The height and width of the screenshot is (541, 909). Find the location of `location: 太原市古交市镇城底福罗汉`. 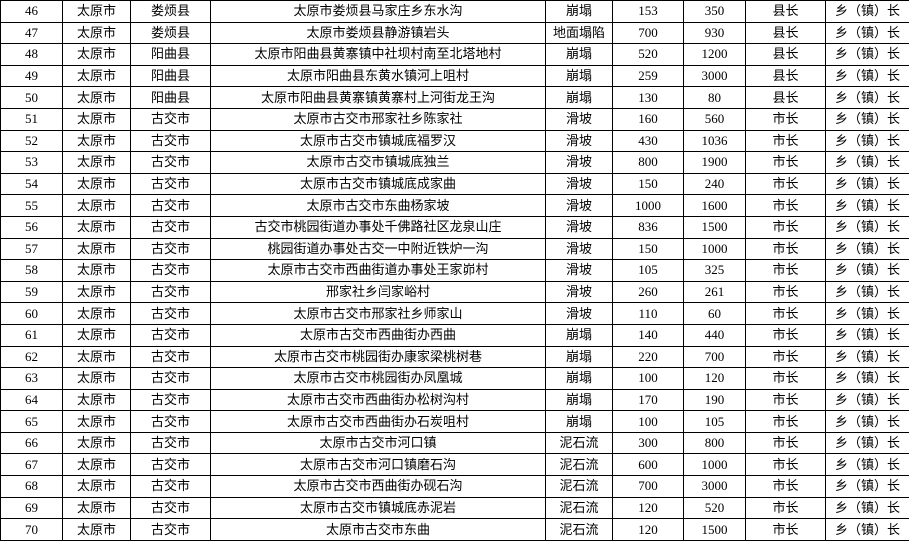

location: 太原市古交市镇城底福罗汉 is located at coordinates (378, 141).